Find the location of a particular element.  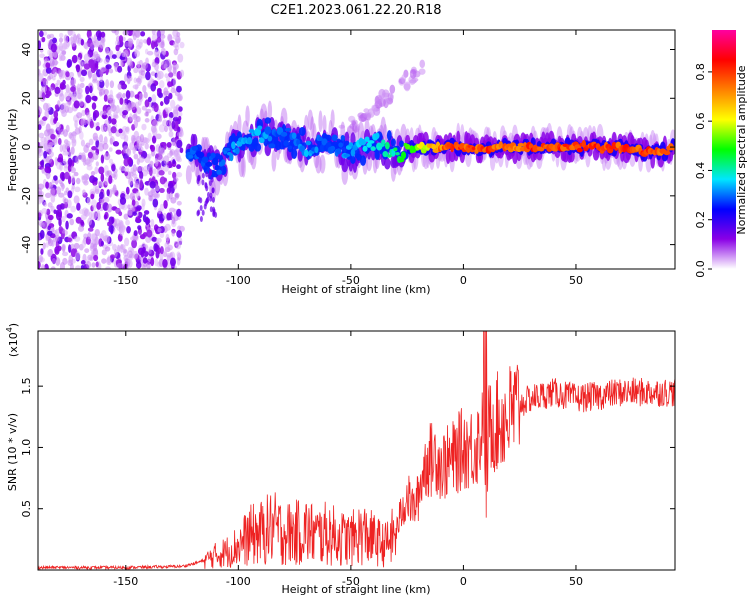

spectrogram-x-tick-label: -50 is located at coordinates (351, 280).